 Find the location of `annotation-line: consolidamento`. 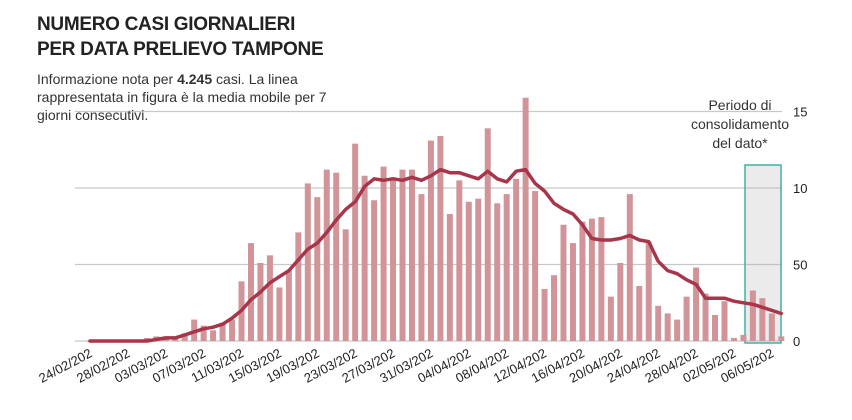

annotation-line: consolidamento is located at coordinates (740, 124).